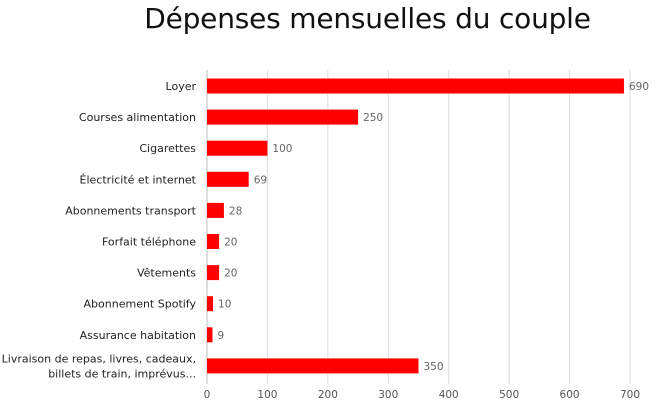  I want to click on x-tick-label: 500, so click(509, 394).